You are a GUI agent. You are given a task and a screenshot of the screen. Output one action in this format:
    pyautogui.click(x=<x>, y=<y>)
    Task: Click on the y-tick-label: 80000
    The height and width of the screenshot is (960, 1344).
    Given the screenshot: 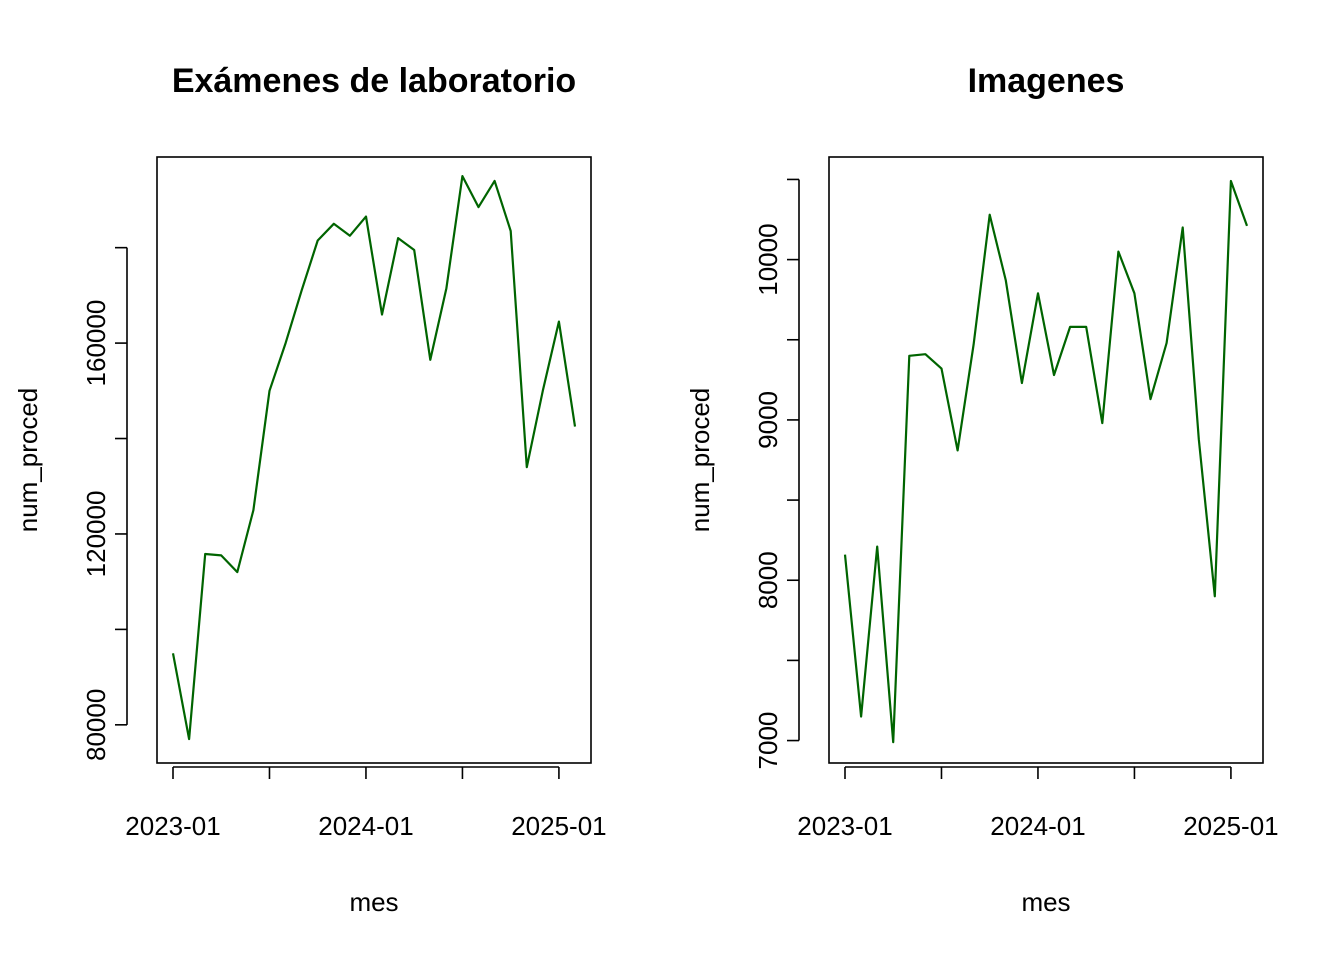 What is the action you would take?
    pyautogui.click(x=96, y=725)
    